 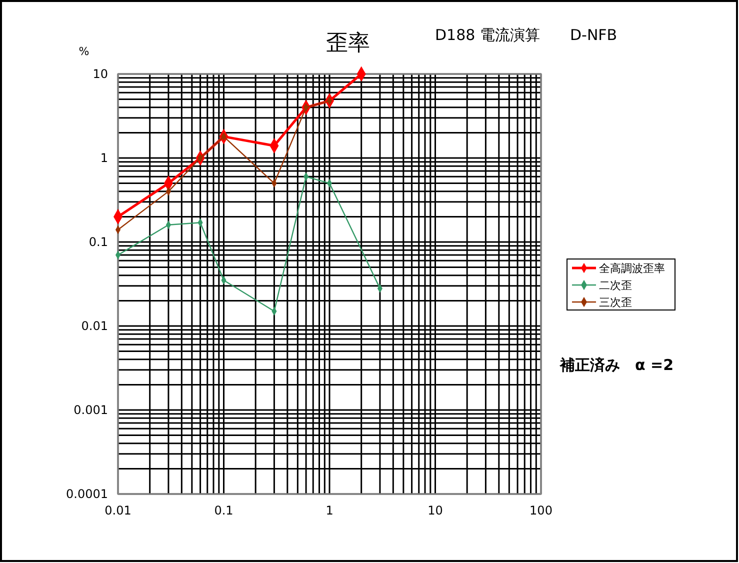 What do you see at coordinates (330, 511) in the screenshot?
I see `x-tick-label: 1` at bounding box center [330, 511].